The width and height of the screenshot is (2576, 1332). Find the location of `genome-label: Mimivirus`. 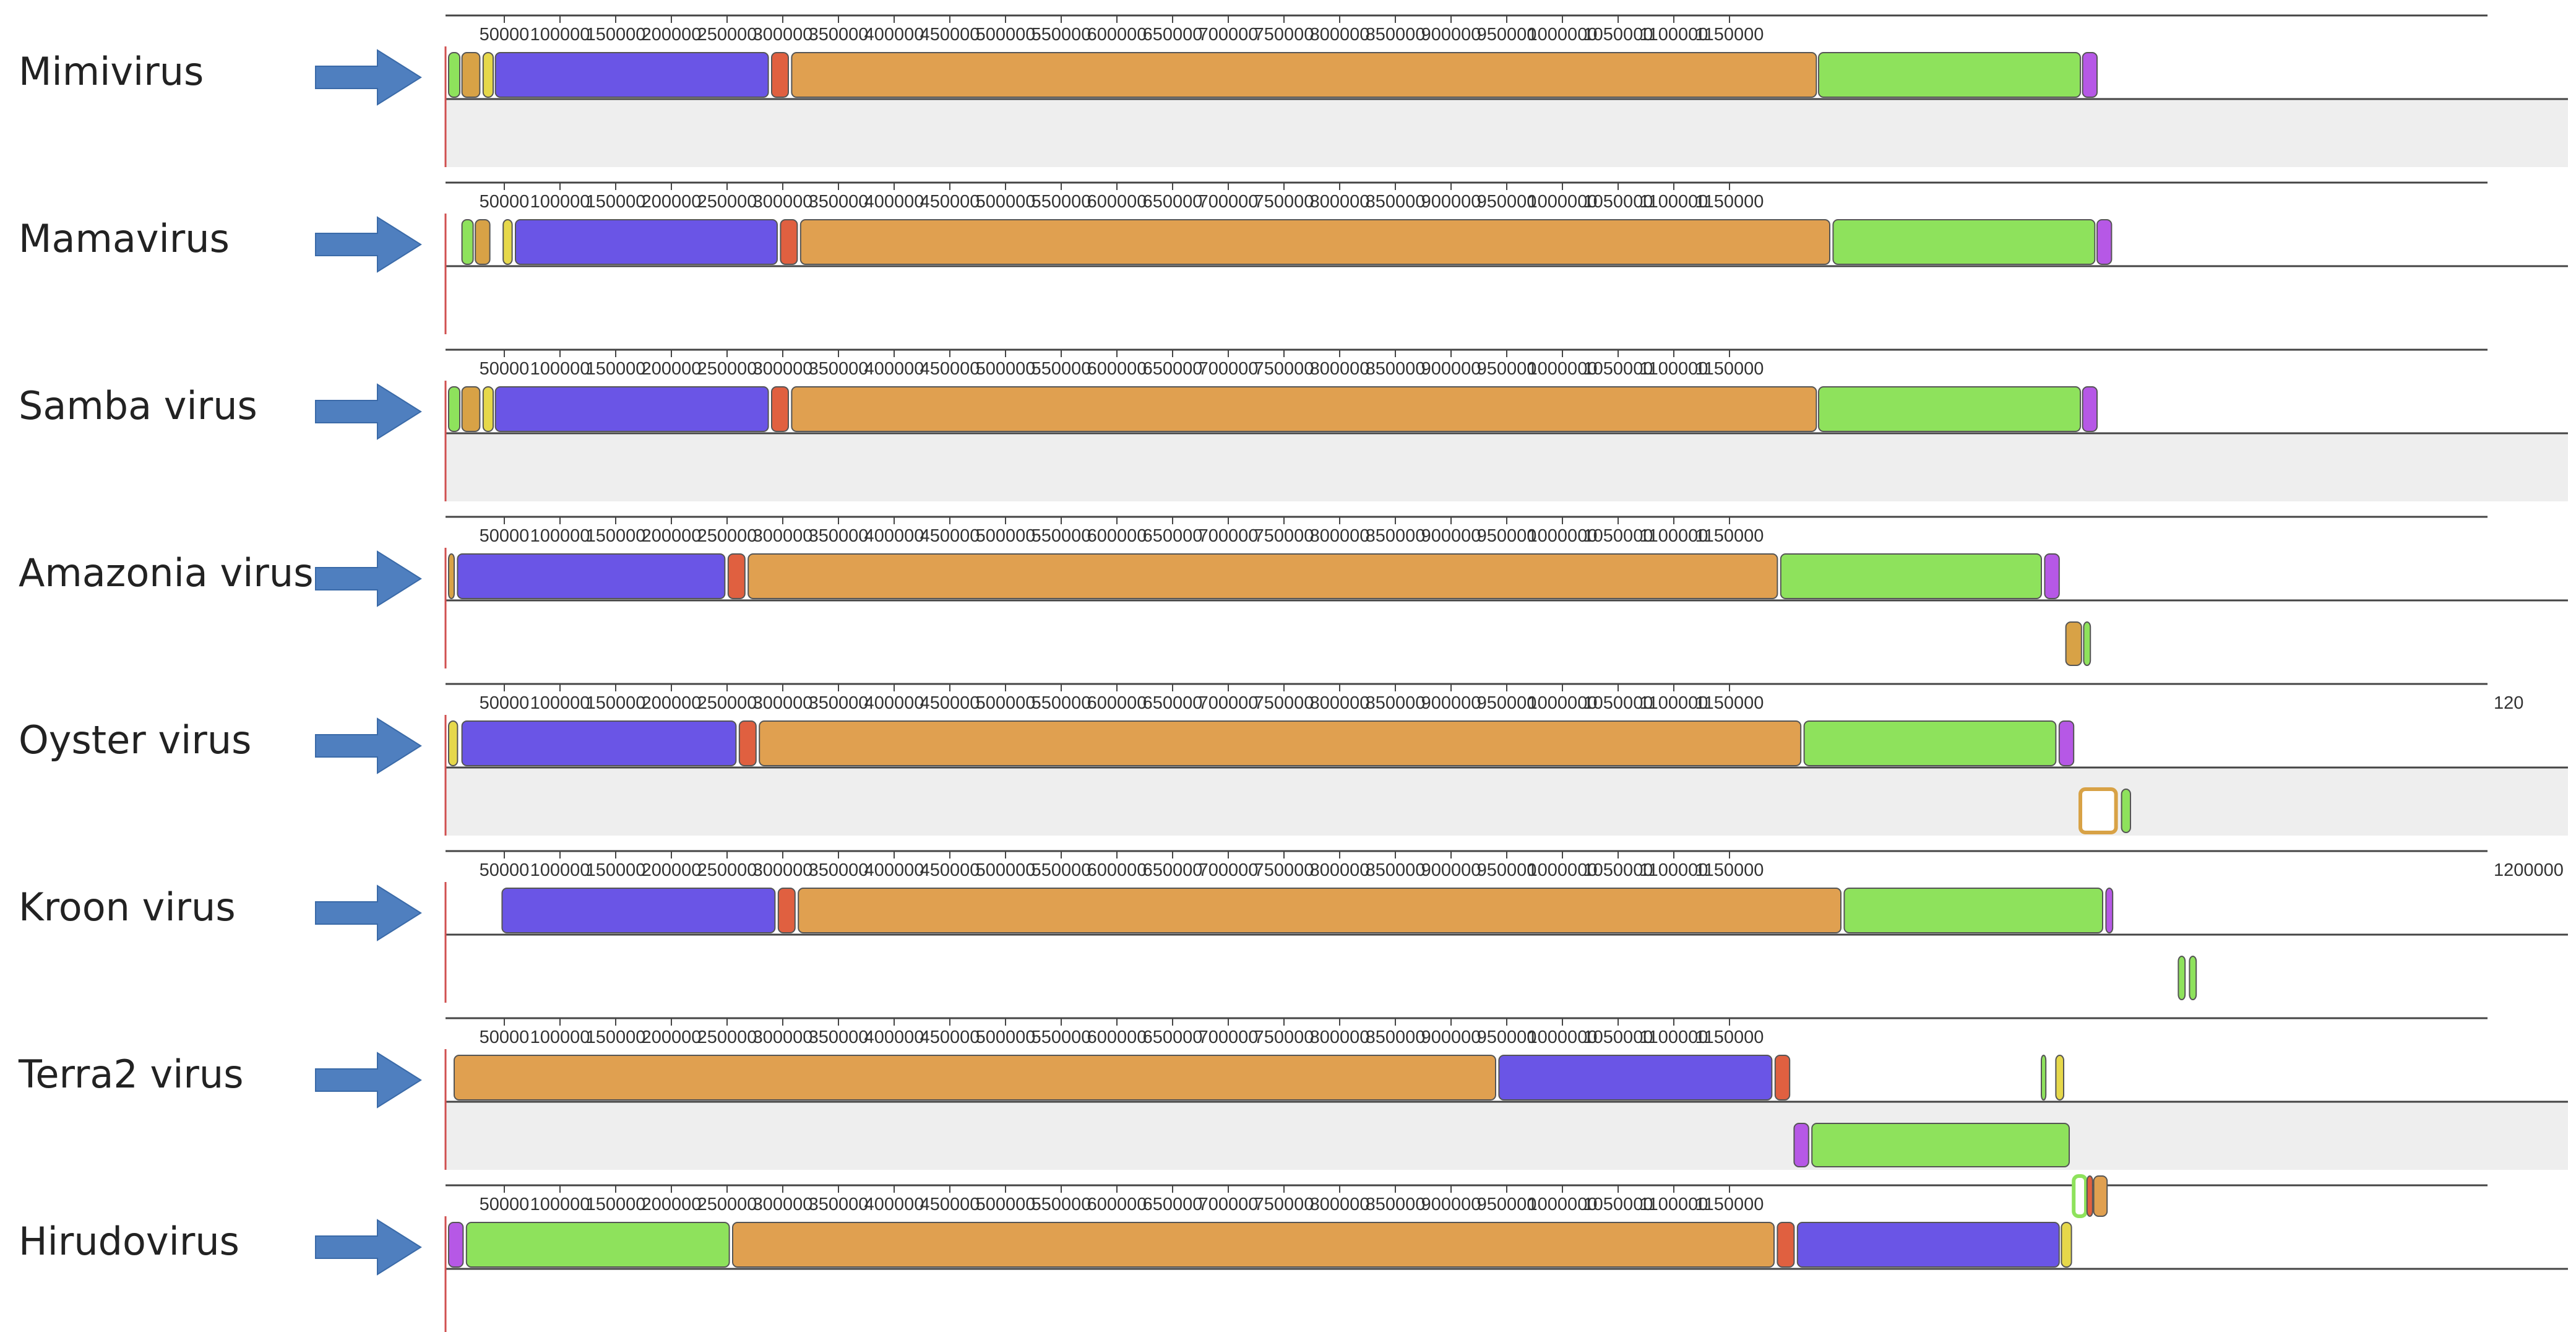

genome-label: Mimivirus is located at coordinates (111, 71).